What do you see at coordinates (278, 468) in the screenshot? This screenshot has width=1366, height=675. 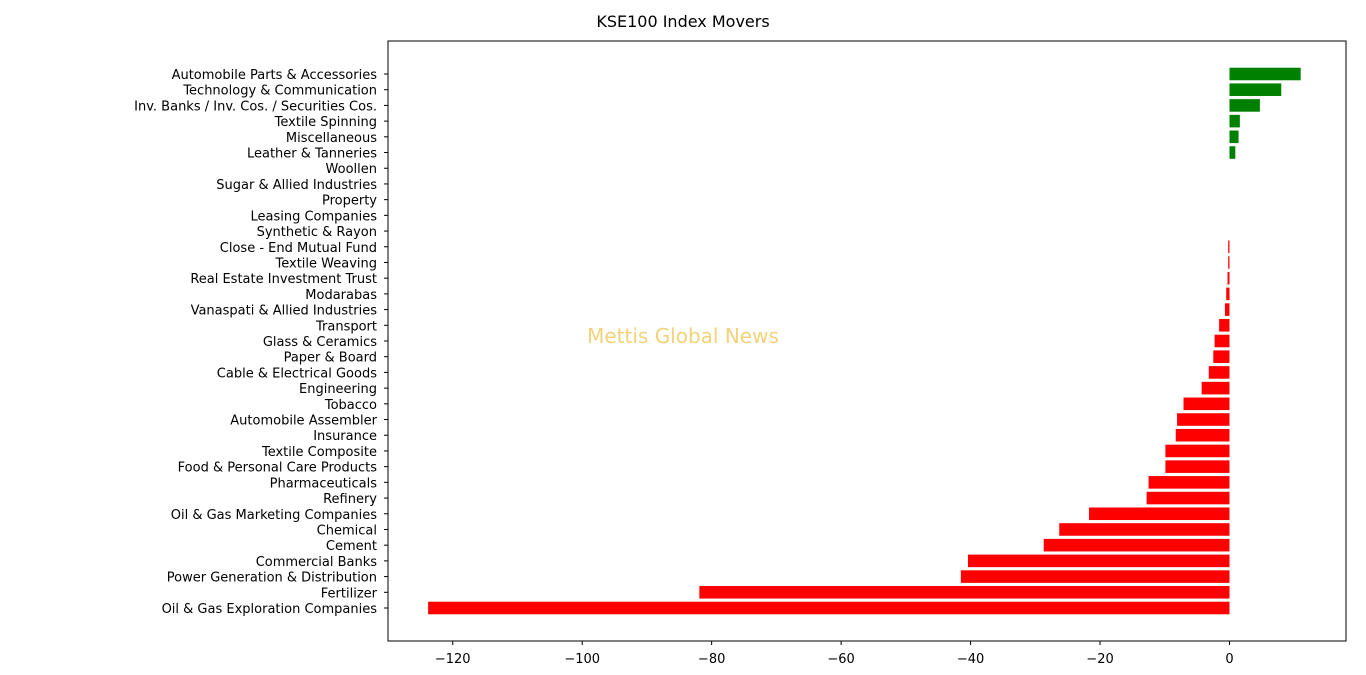 I see `y-tick-label: Food & Personal Care Products` at bounding box center [278, 468].